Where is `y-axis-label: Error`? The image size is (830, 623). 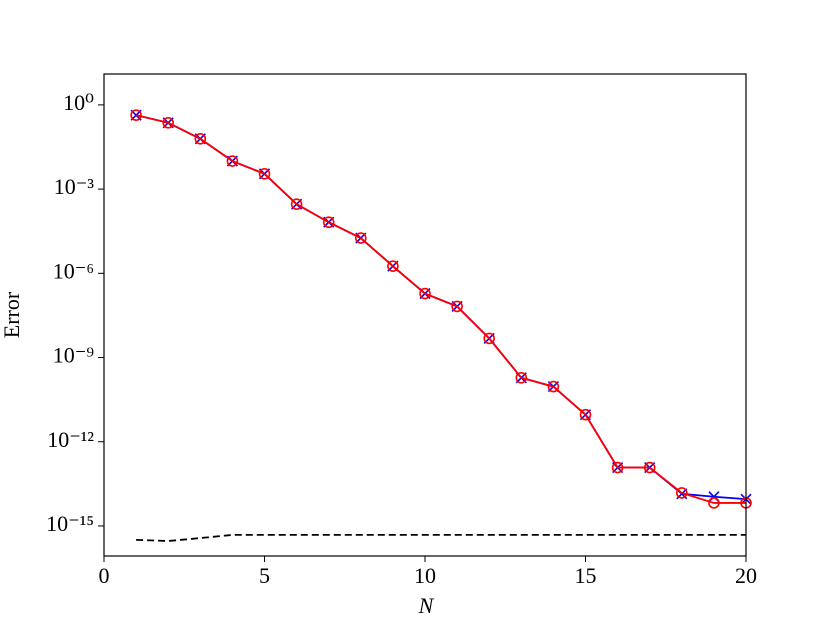 y-axis-label: Error is located at coordinates (12, 314).